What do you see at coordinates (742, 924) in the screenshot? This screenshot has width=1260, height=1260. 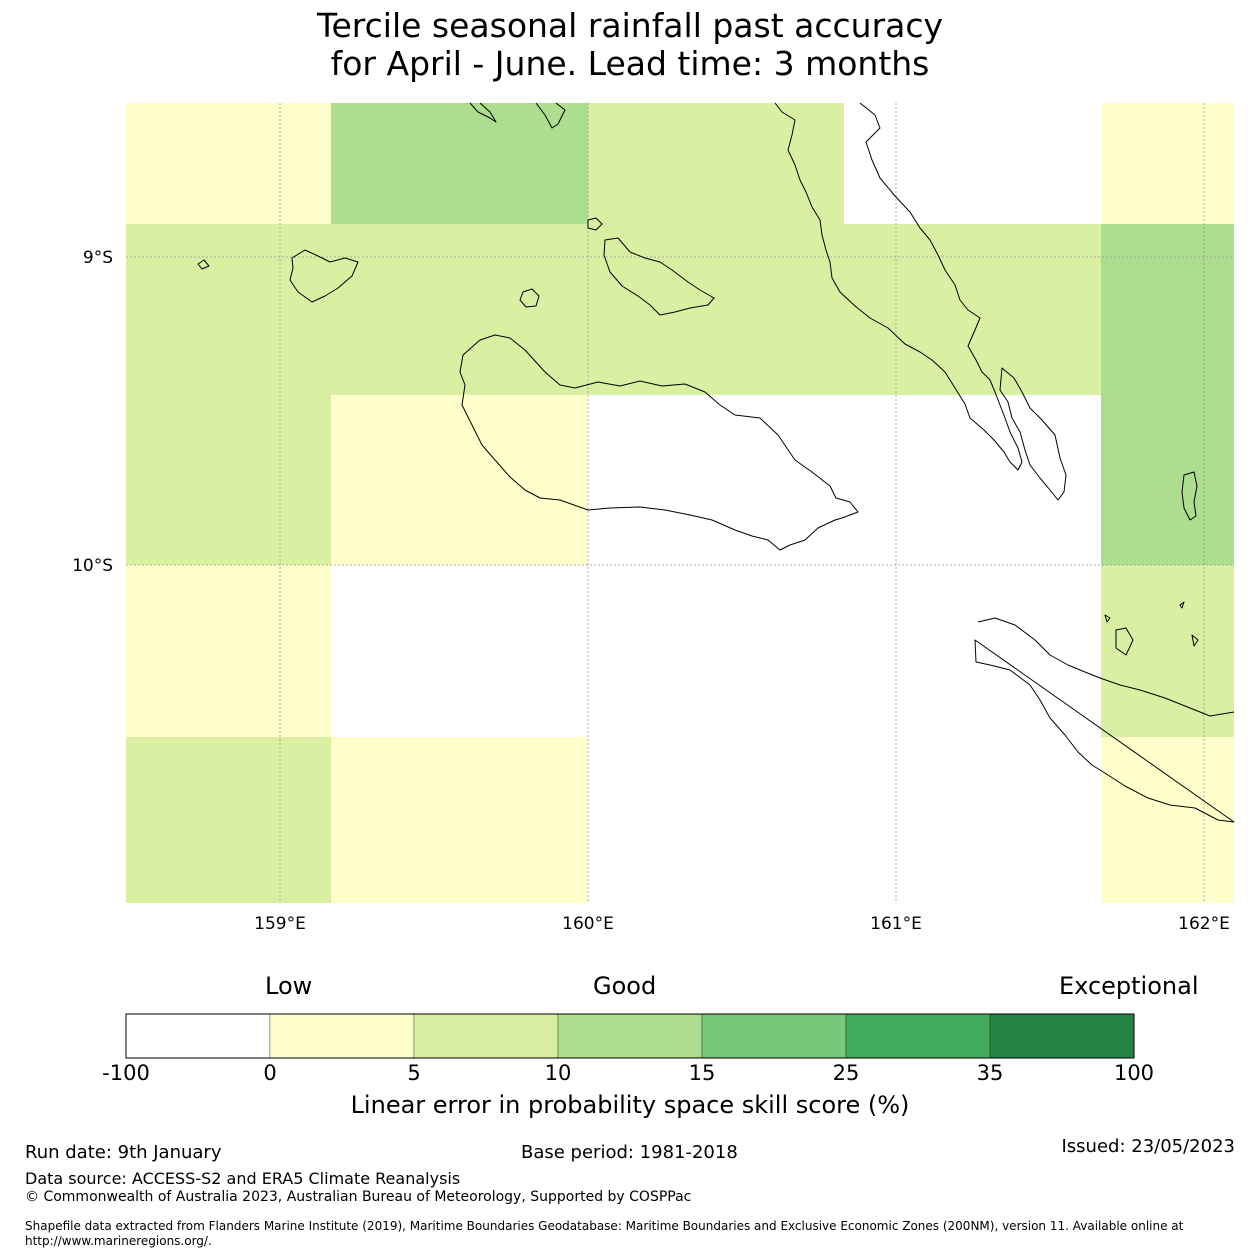 I see `longitude-labels: 159°E 160°E 161°E 162°E` at bounding box center [742, 924].